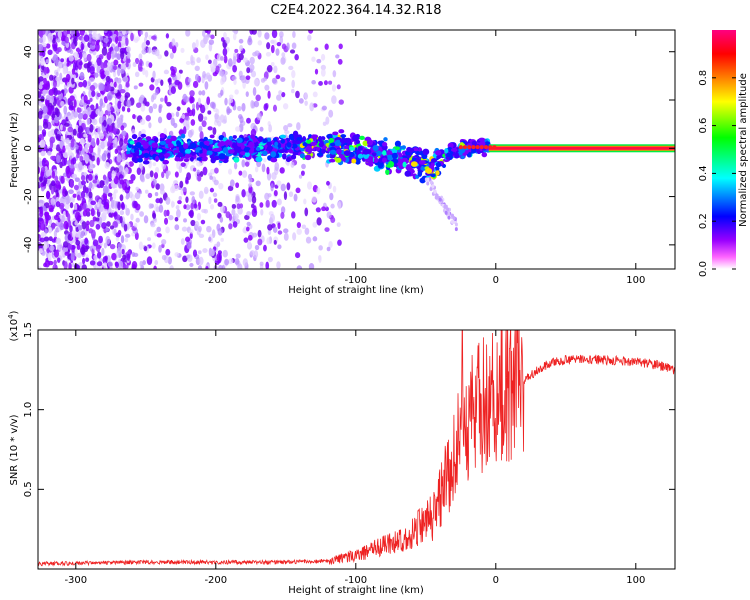 The width and height of the screenshot is (750, 600). Describe the element at coordinates (28, 330) in the screenshot. I see `snr-ytick-label: 1.5` at that location.